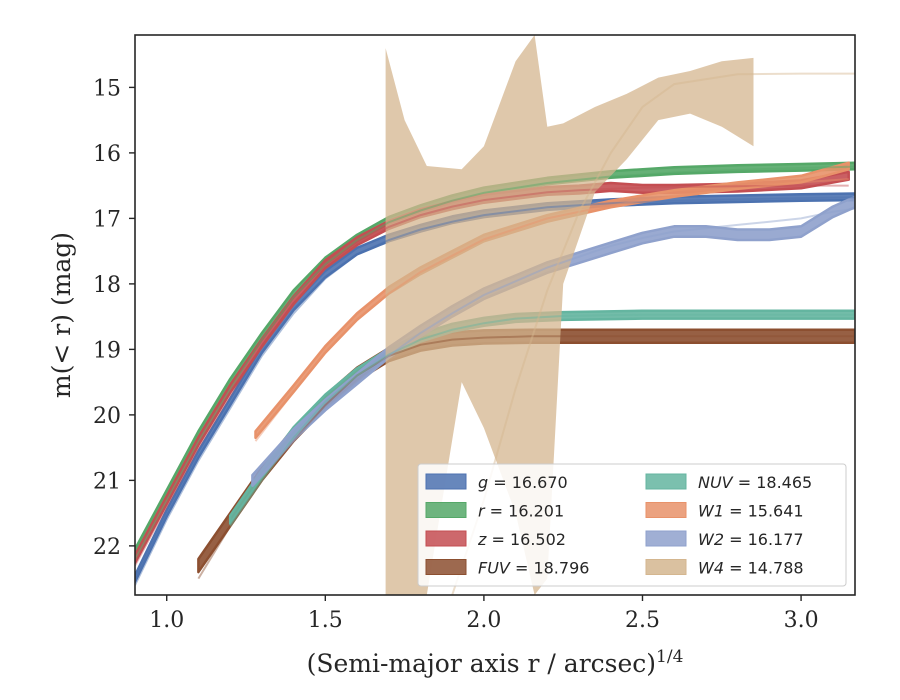 This screenshot has height=700, width=900. I want to click on legend-box, so click(632, 525).